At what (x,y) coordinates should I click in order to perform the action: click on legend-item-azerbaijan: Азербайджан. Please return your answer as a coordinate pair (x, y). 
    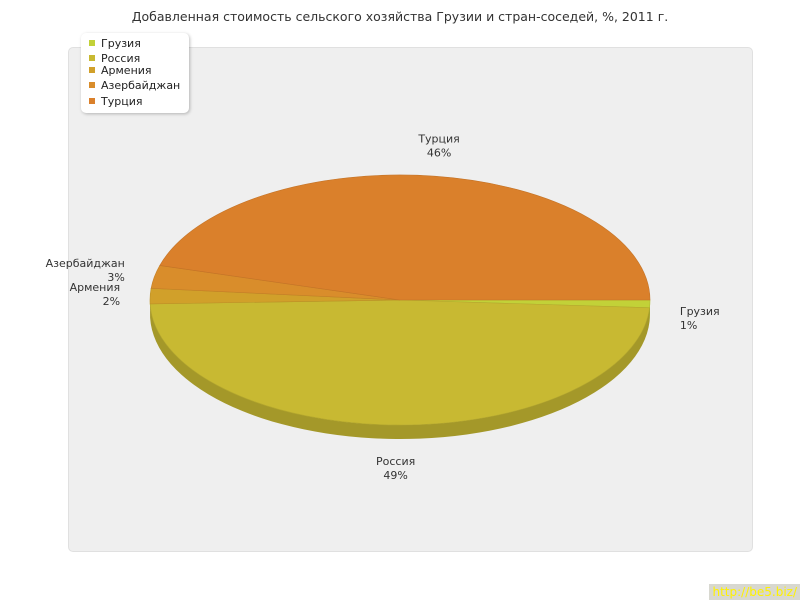
    Looking at the image, I should click on (134, 86).